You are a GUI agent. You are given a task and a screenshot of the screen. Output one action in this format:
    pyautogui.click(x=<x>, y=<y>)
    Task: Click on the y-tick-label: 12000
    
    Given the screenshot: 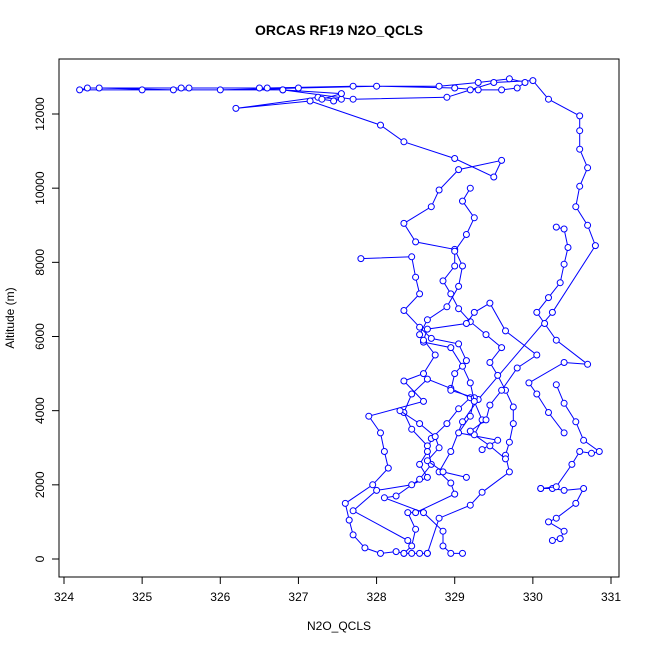 What is the action you would take?
    pyautogui.click(x=40, y=114)
    